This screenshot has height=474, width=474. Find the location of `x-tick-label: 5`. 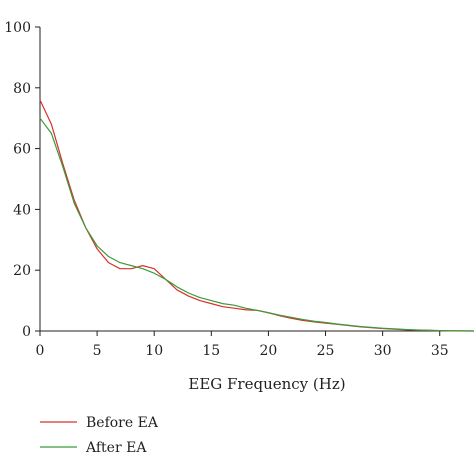

x-tick-label: 5 is located at coordinates (97, 351).